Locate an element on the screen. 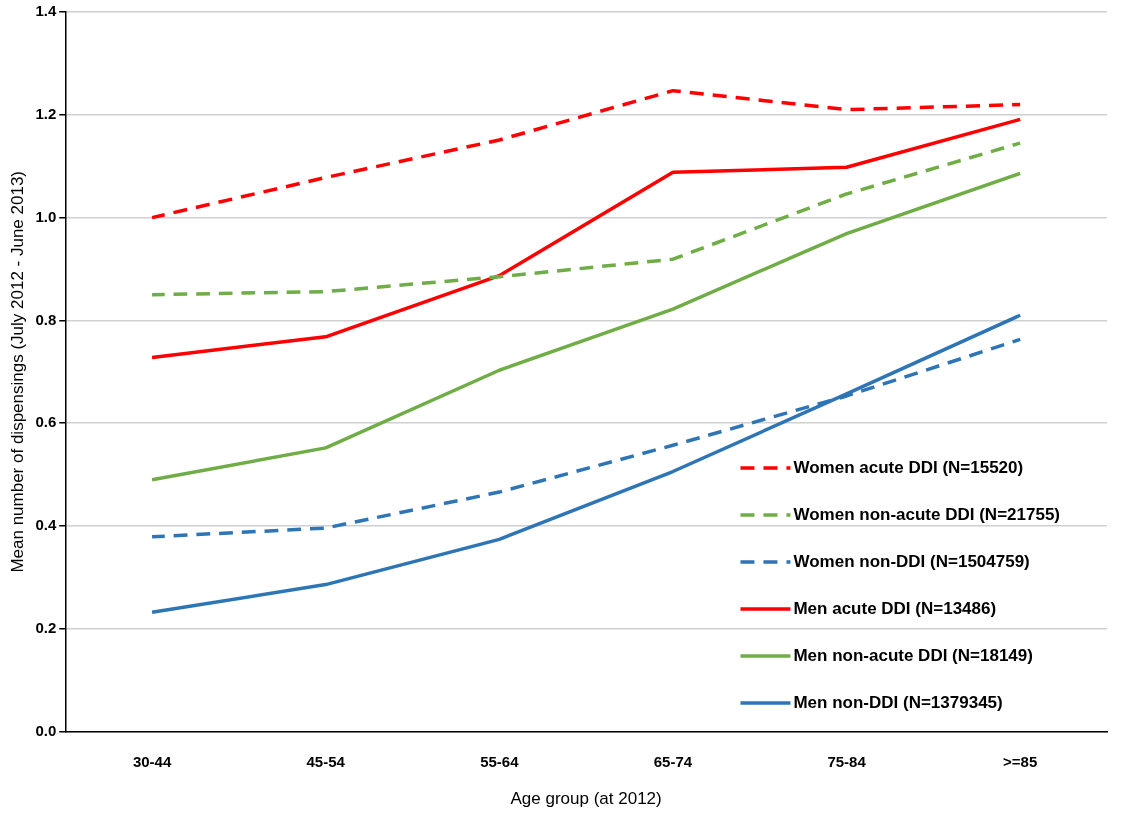  y-tick-label: 0.8 is located at coordinates (46, 319).